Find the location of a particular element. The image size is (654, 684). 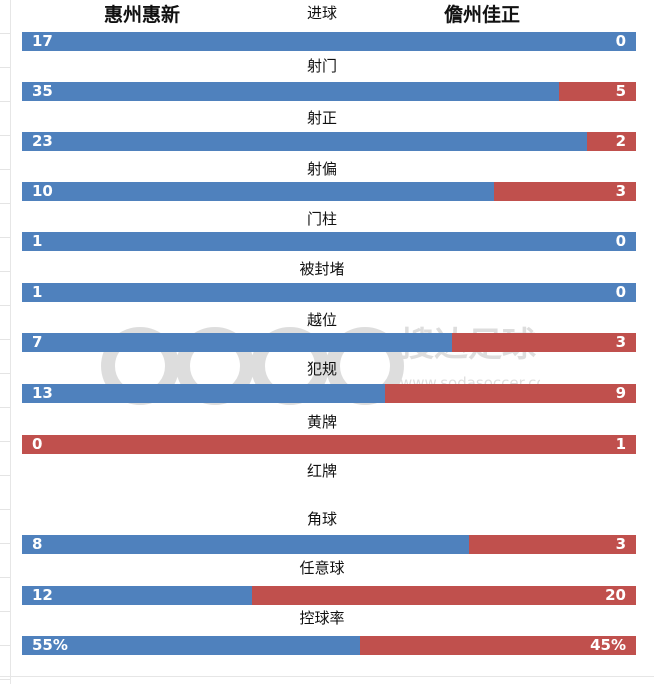

stat-label: 门柱 is located at coordinates (321, 219).